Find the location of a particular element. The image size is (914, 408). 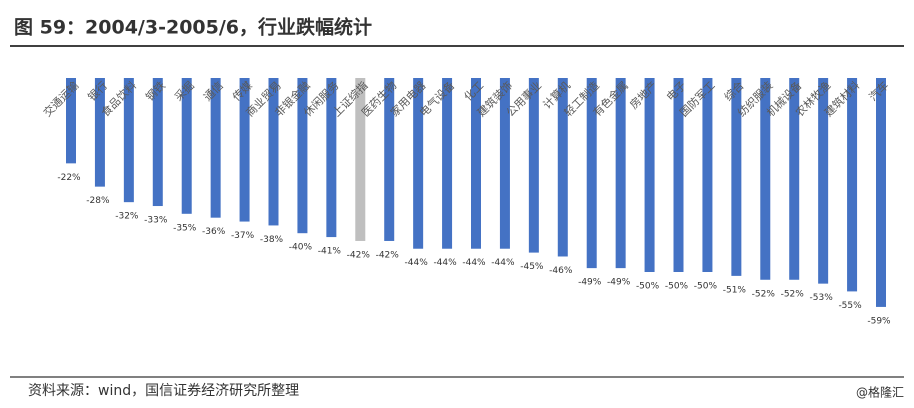

x-tick-label: 电子 is located at coordinates (676, 91).